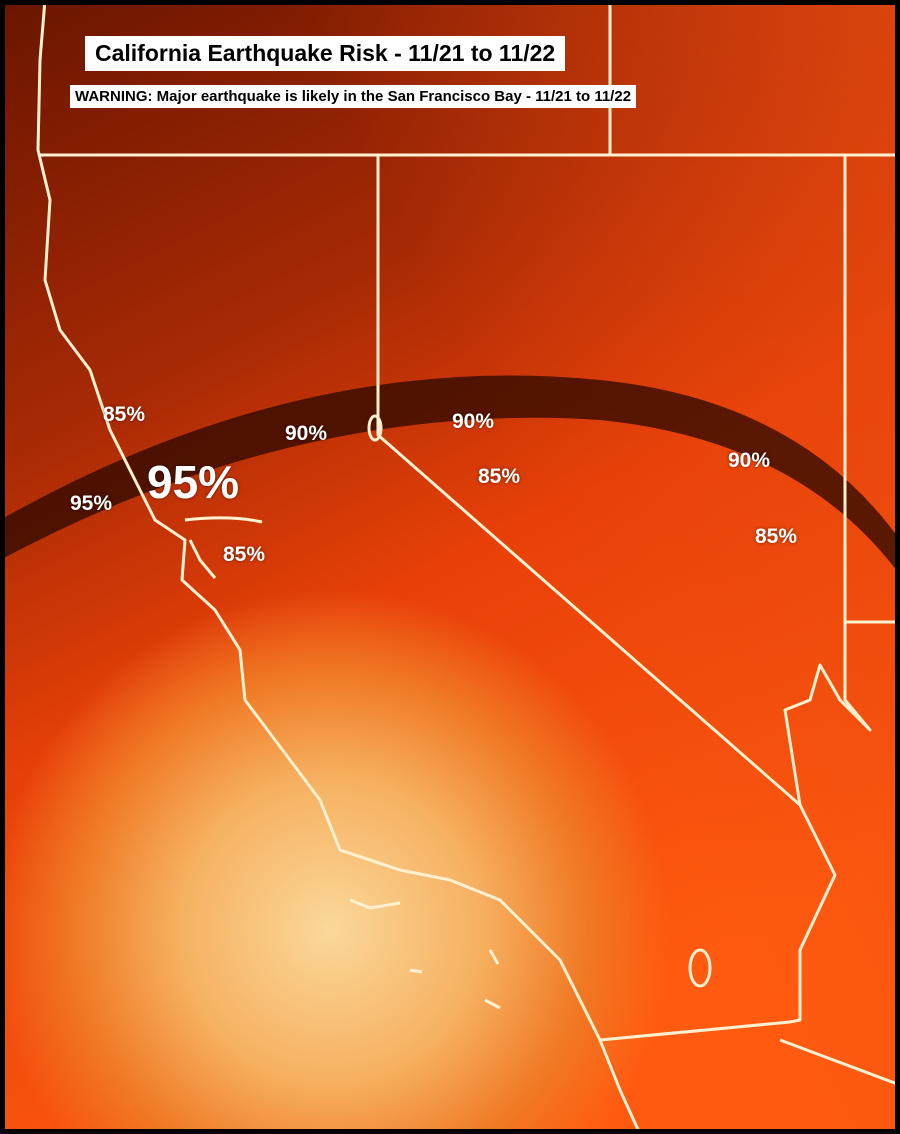  Describe the element at coordinates (91, 503) in the screenshot. I see `risk-label: 95%` at that location.